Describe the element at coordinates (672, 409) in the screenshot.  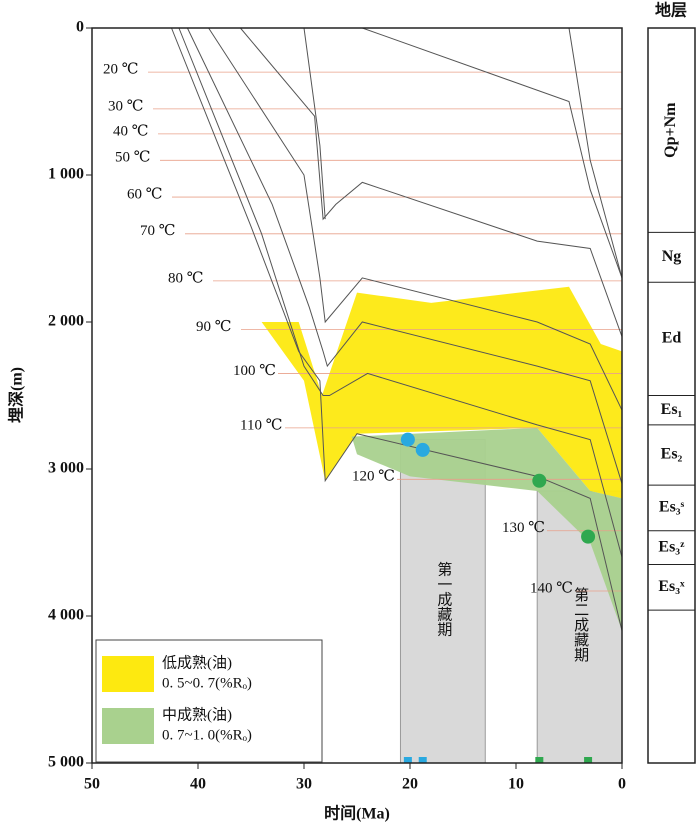
I see `strata-label: Es₁` at that location.